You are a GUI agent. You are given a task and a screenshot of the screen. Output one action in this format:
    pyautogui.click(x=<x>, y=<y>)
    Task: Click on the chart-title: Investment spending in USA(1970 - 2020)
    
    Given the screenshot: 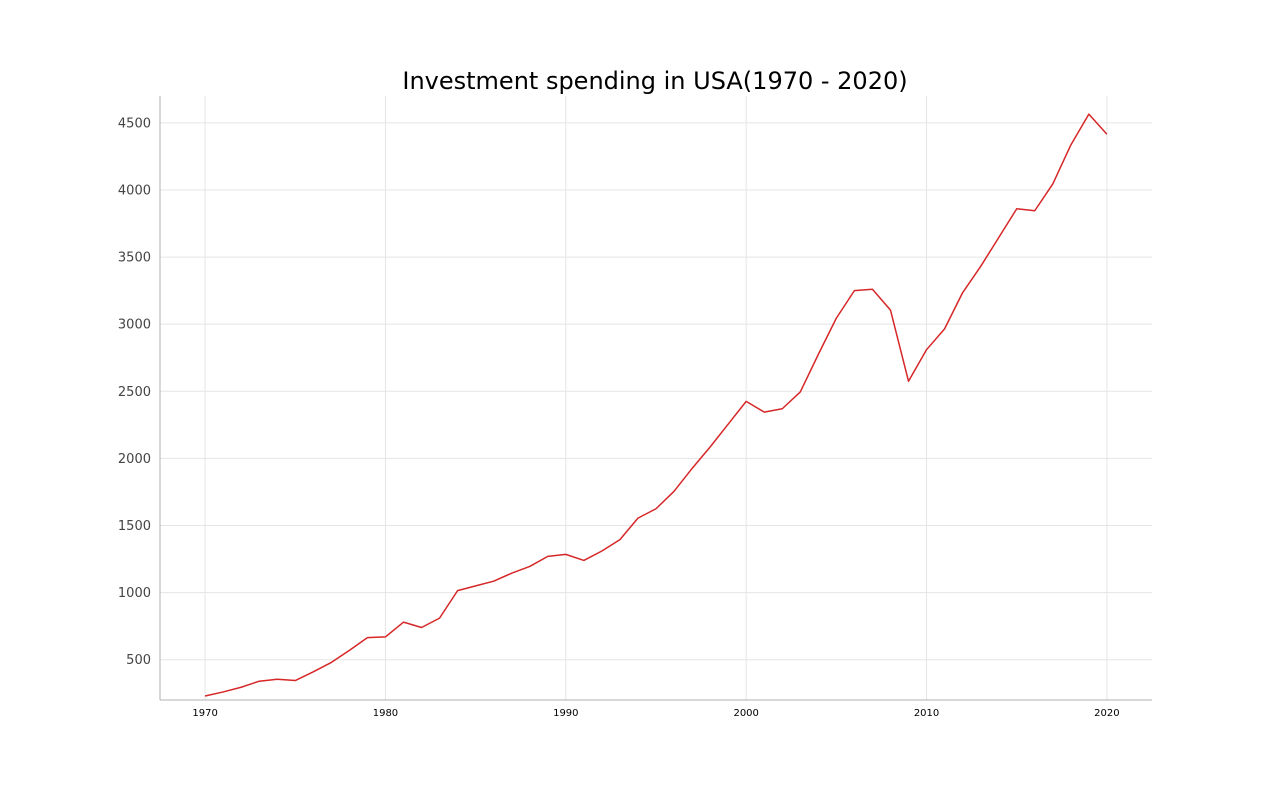 What is the action you would take?
    pyautogui.click(x=654, y=81)
    